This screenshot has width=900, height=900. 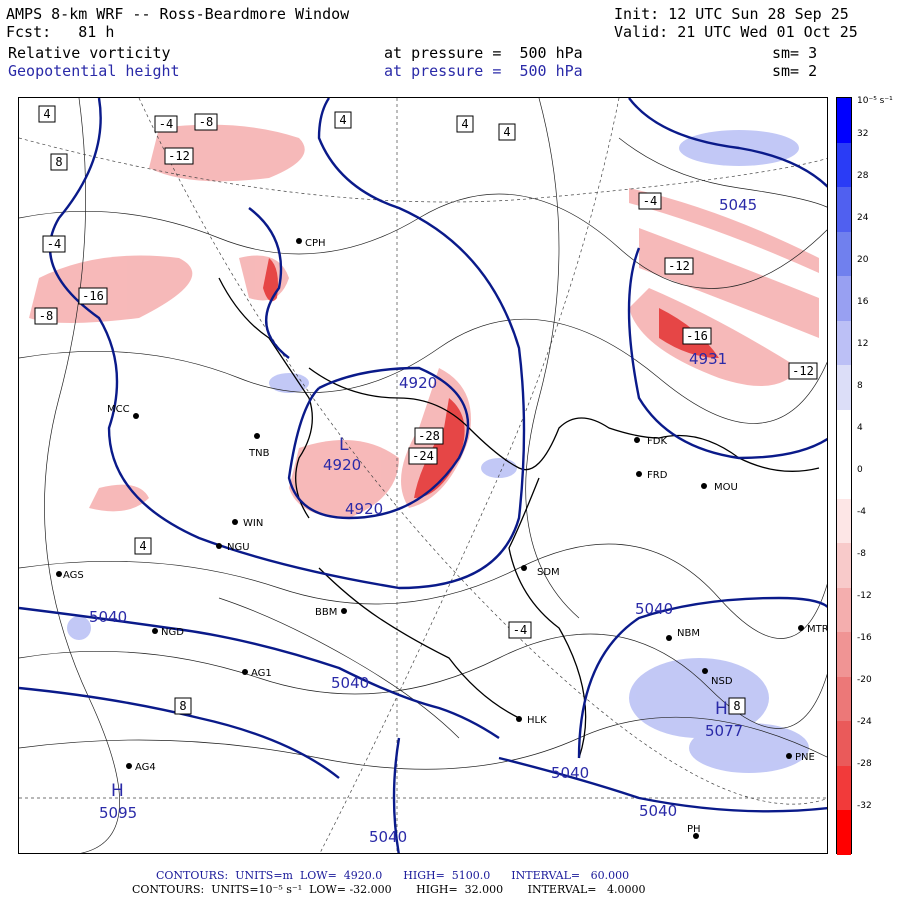 I want to click on colorbar-tick-label: 20, so click(x=863, y=260).